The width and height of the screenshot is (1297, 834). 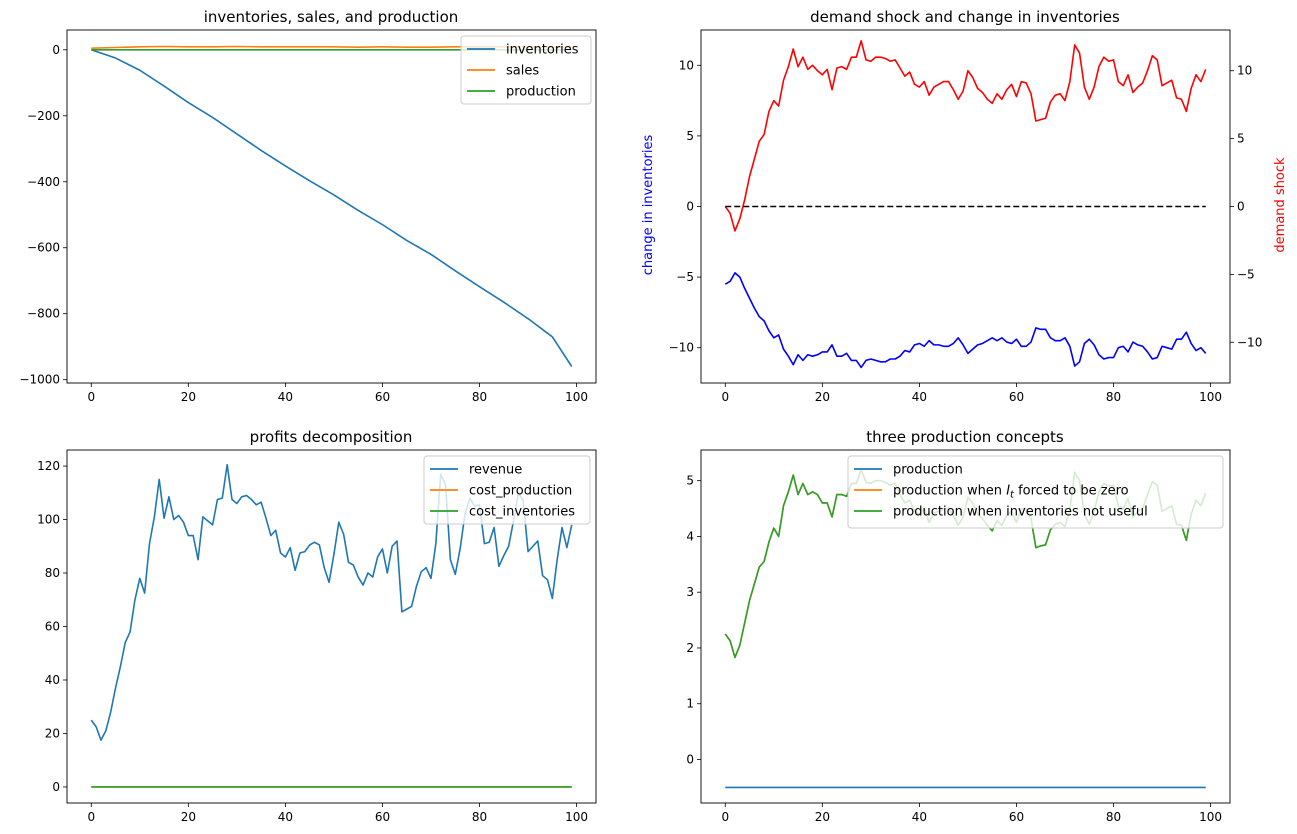 I want to click on ylabel-left: change in inventories, so click(x=648, y=205).